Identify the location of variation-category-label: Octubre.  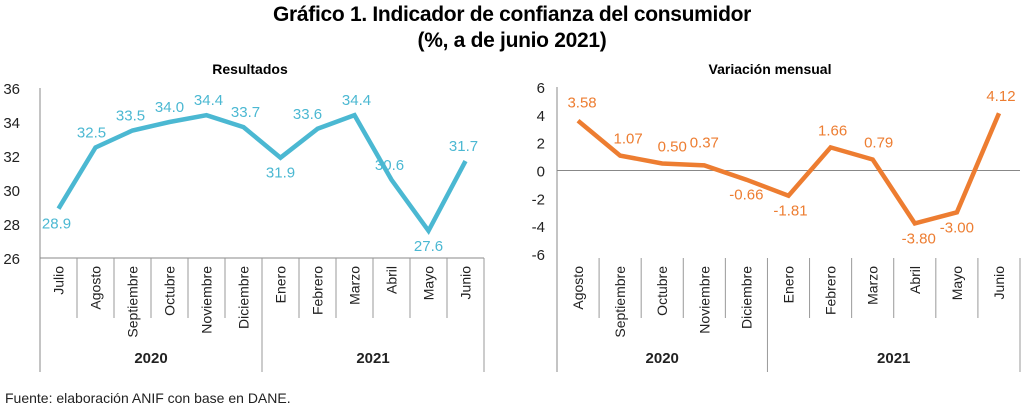
(662, 291).